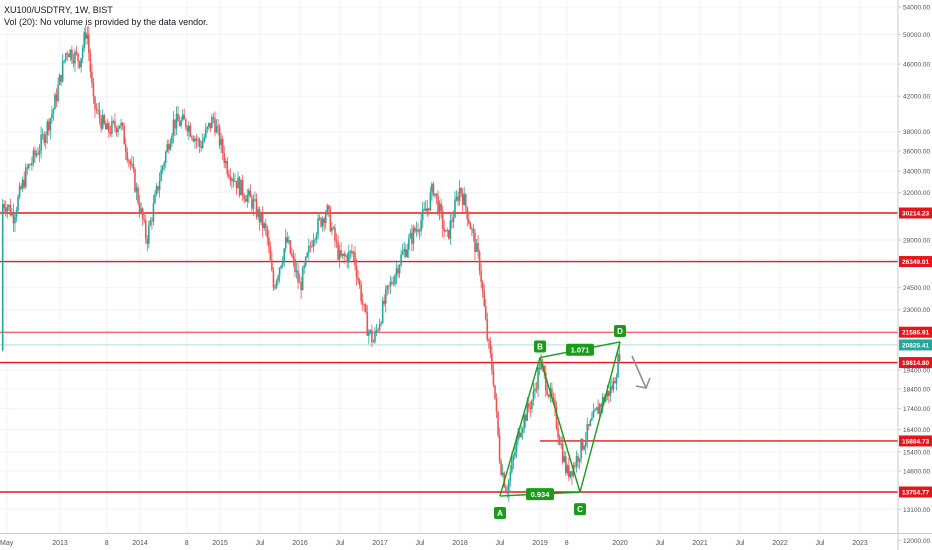 The image size is (932, 550). What do you see at coordinates (520, 427) in the screenshot?
I see `pattern-leg-ab` at bounding box center [520, 427].